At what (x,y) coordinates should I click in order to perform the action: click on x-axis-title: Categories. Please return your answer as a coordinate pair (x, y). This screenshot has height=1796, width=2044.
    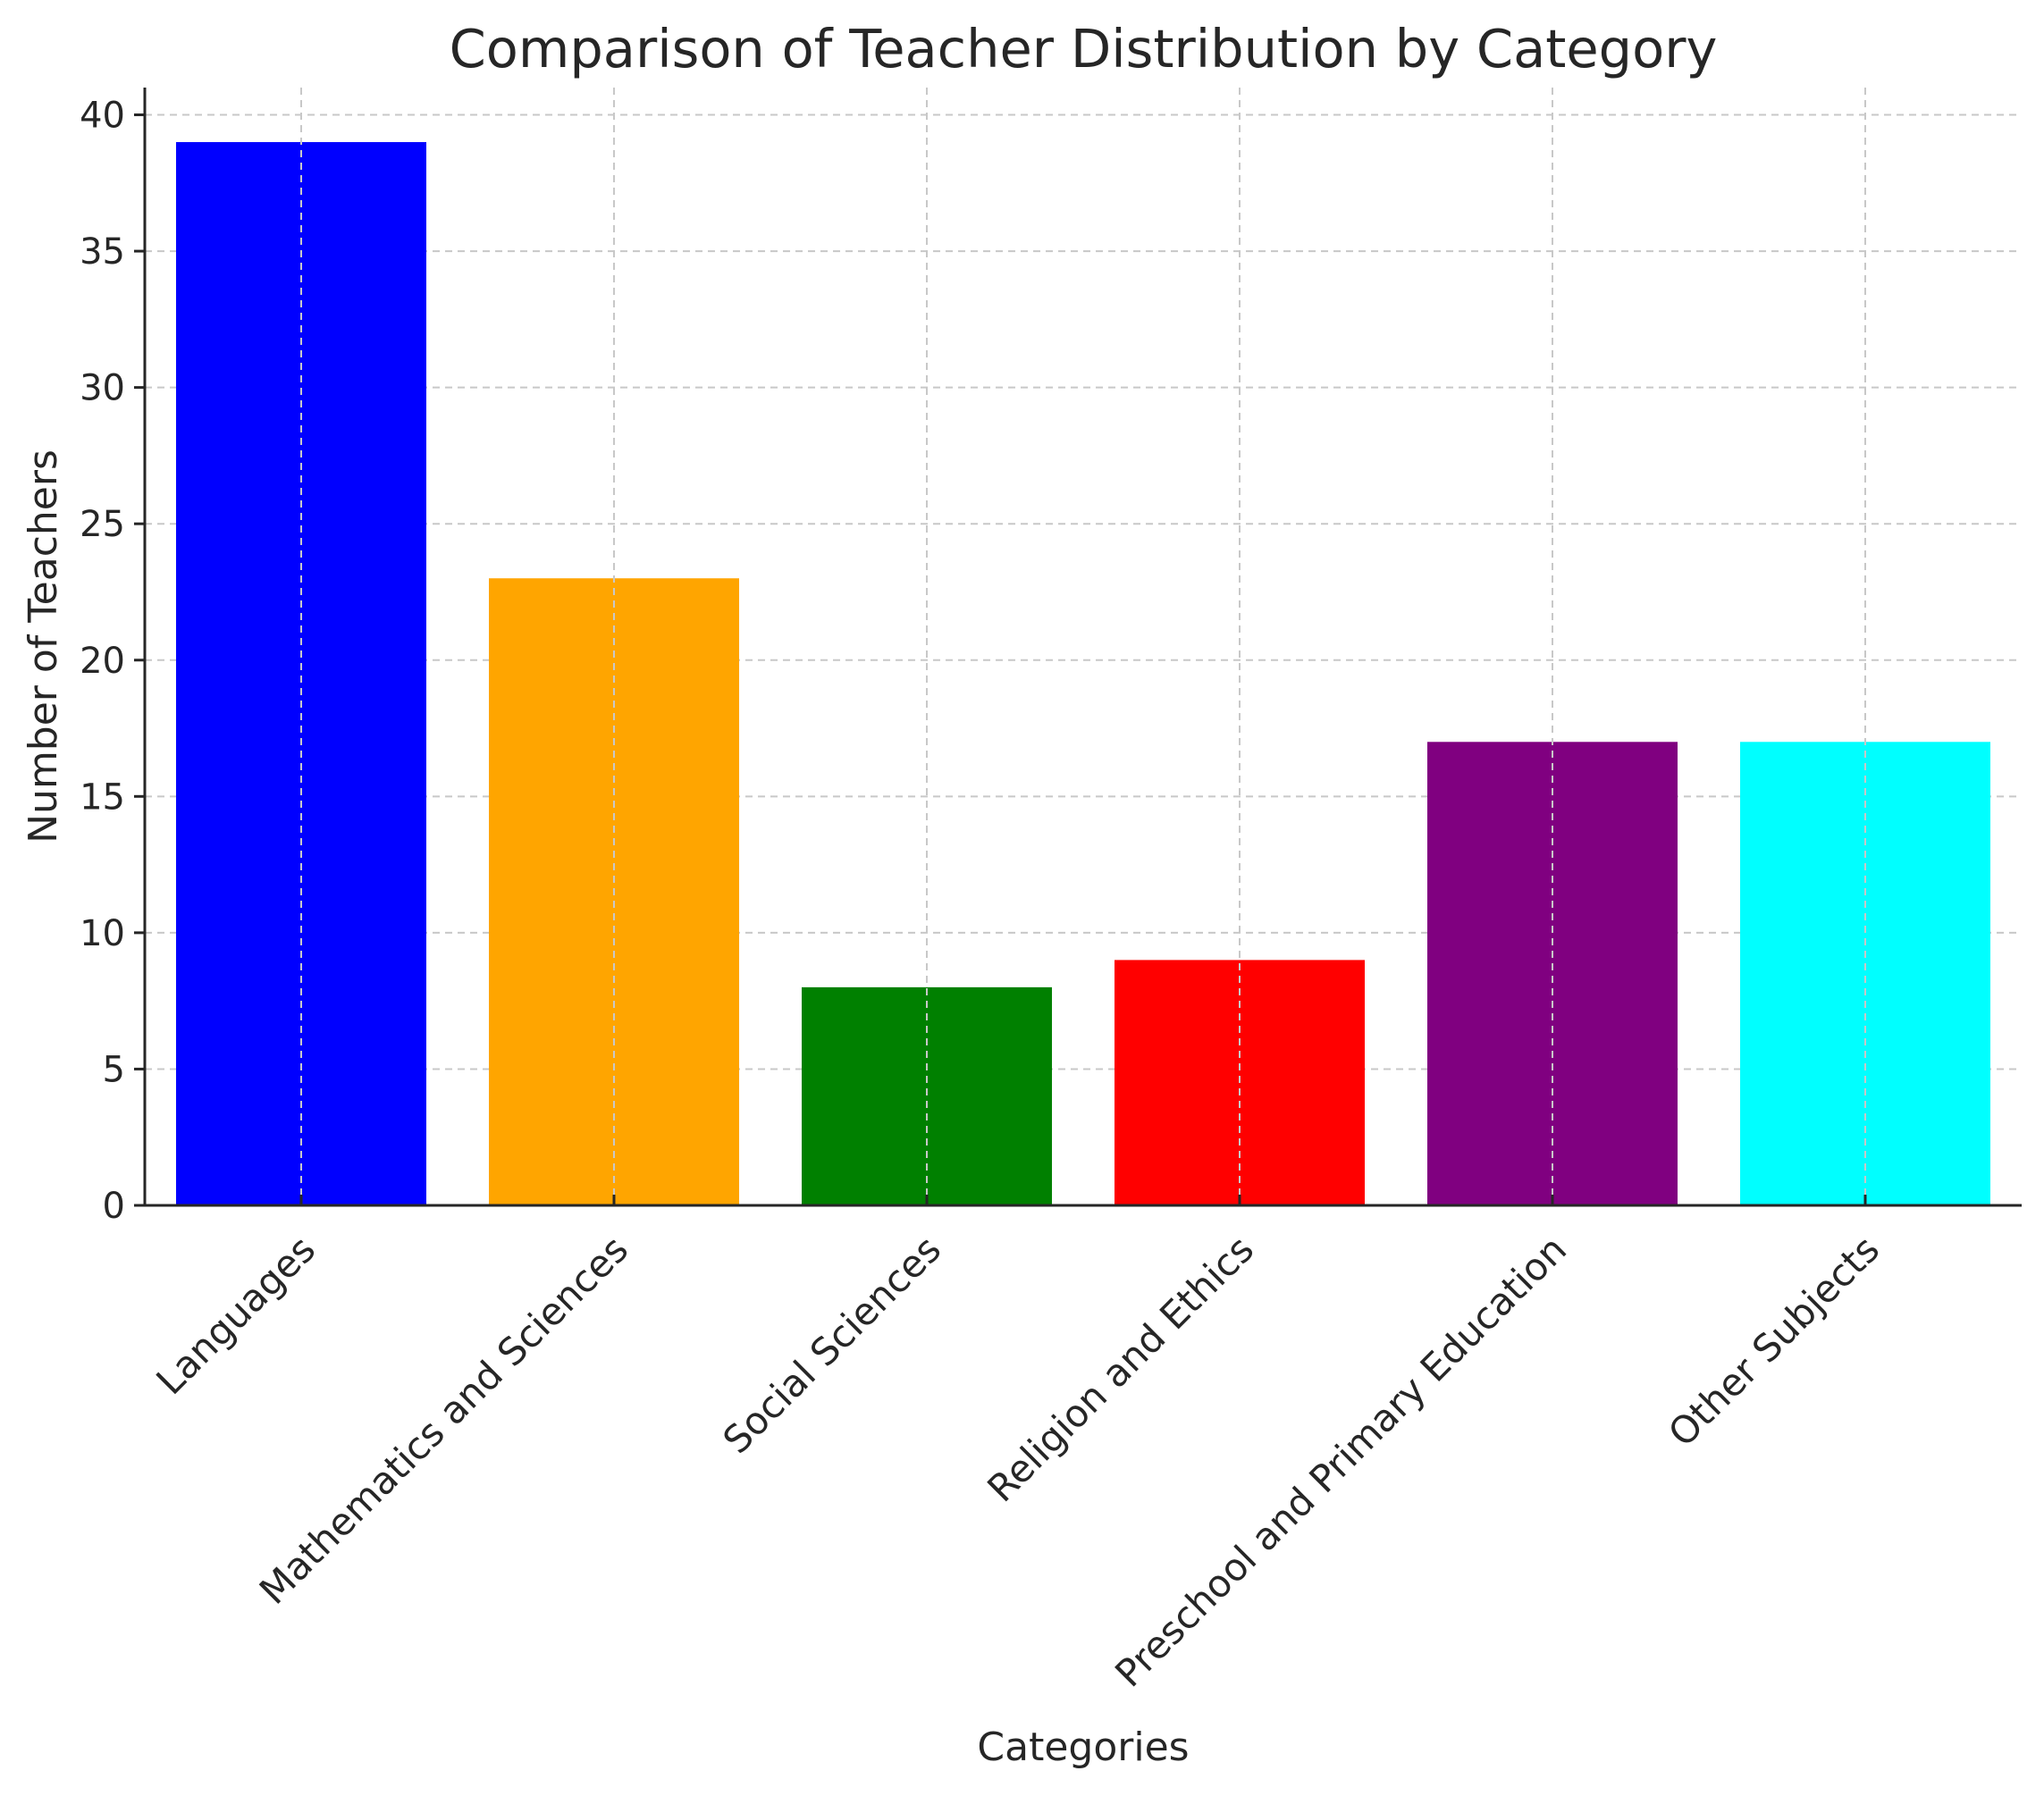
    Looking at the image, I should click on (1083, 1748).